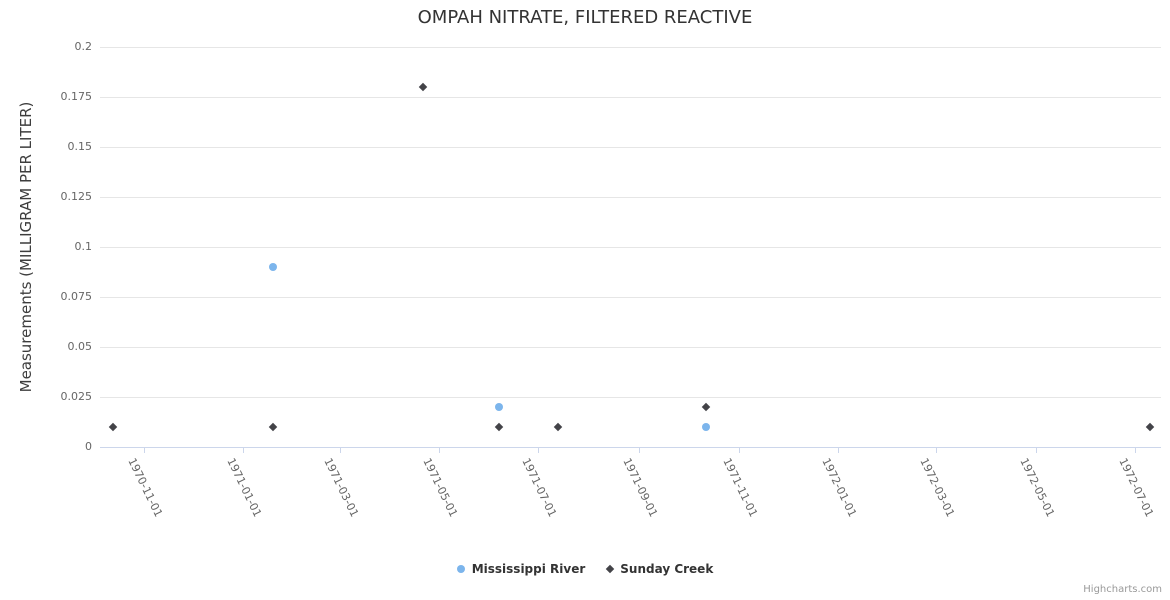 Image resolution: width=1170 pixels, height=600 pixels. Describe the element at coordinates (341, 488) in the screenshot. I see `x-axis-tick-label: 1971-03-01` at that location.